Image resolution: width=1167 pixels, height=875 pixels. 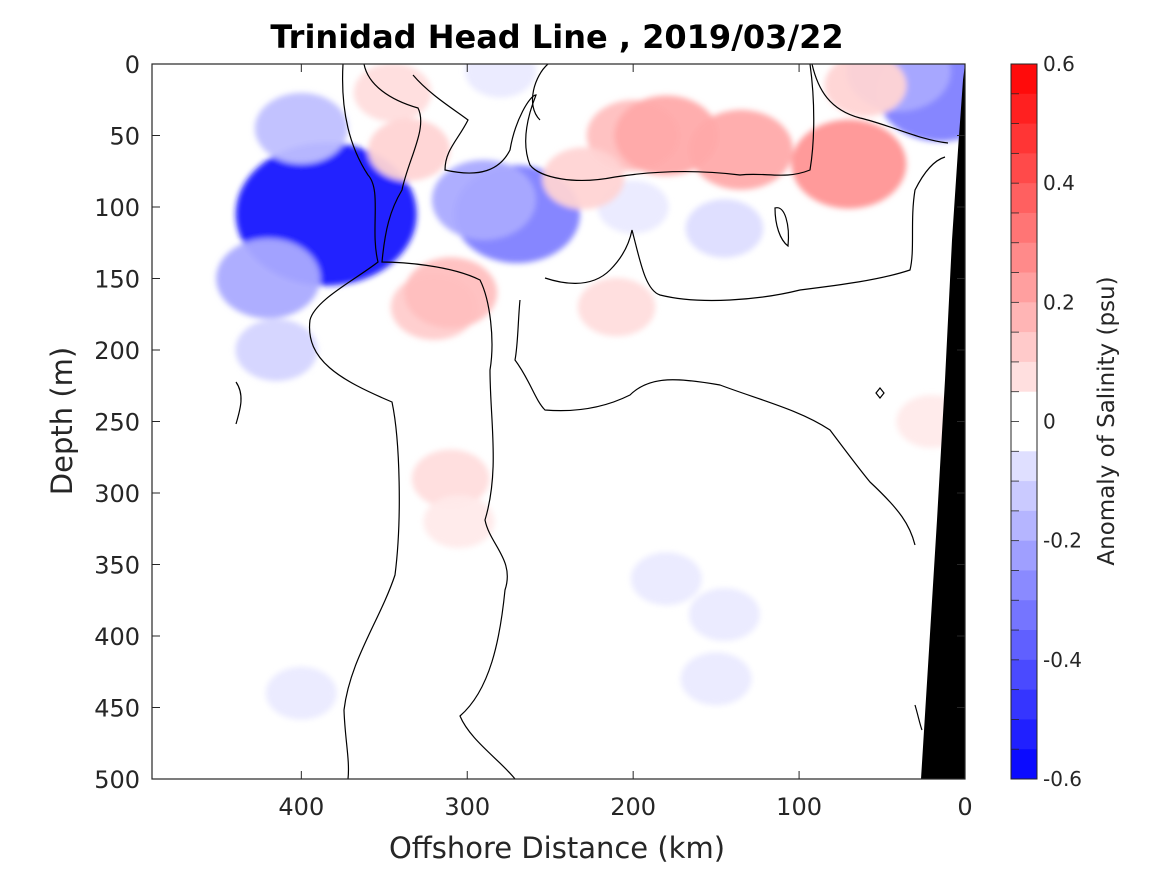 I want to click on zero-contour-deep, so click(x=715, y=422).